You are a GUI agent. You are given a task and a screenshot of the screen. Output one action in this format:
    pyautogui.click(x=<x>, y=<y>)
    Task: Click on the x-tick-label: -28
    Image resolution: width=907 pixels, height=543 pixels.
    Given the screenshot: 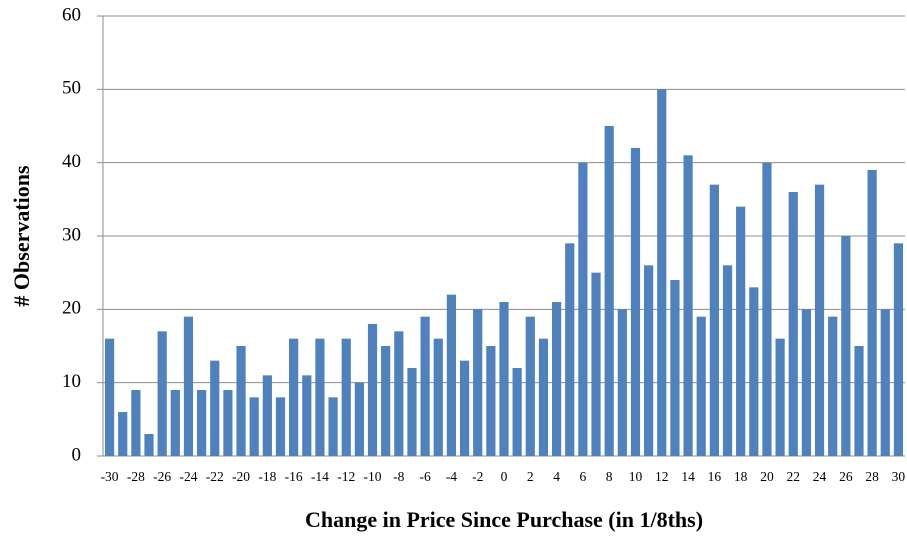 What is the action you would take?
    pyautogui.click(x=136, y=476)
    